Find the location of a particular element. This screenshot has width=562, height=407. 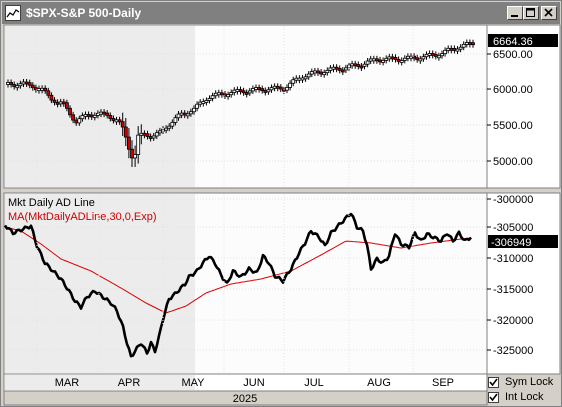

ad-tick-label: -320000 is located at coordinates (513, 321).